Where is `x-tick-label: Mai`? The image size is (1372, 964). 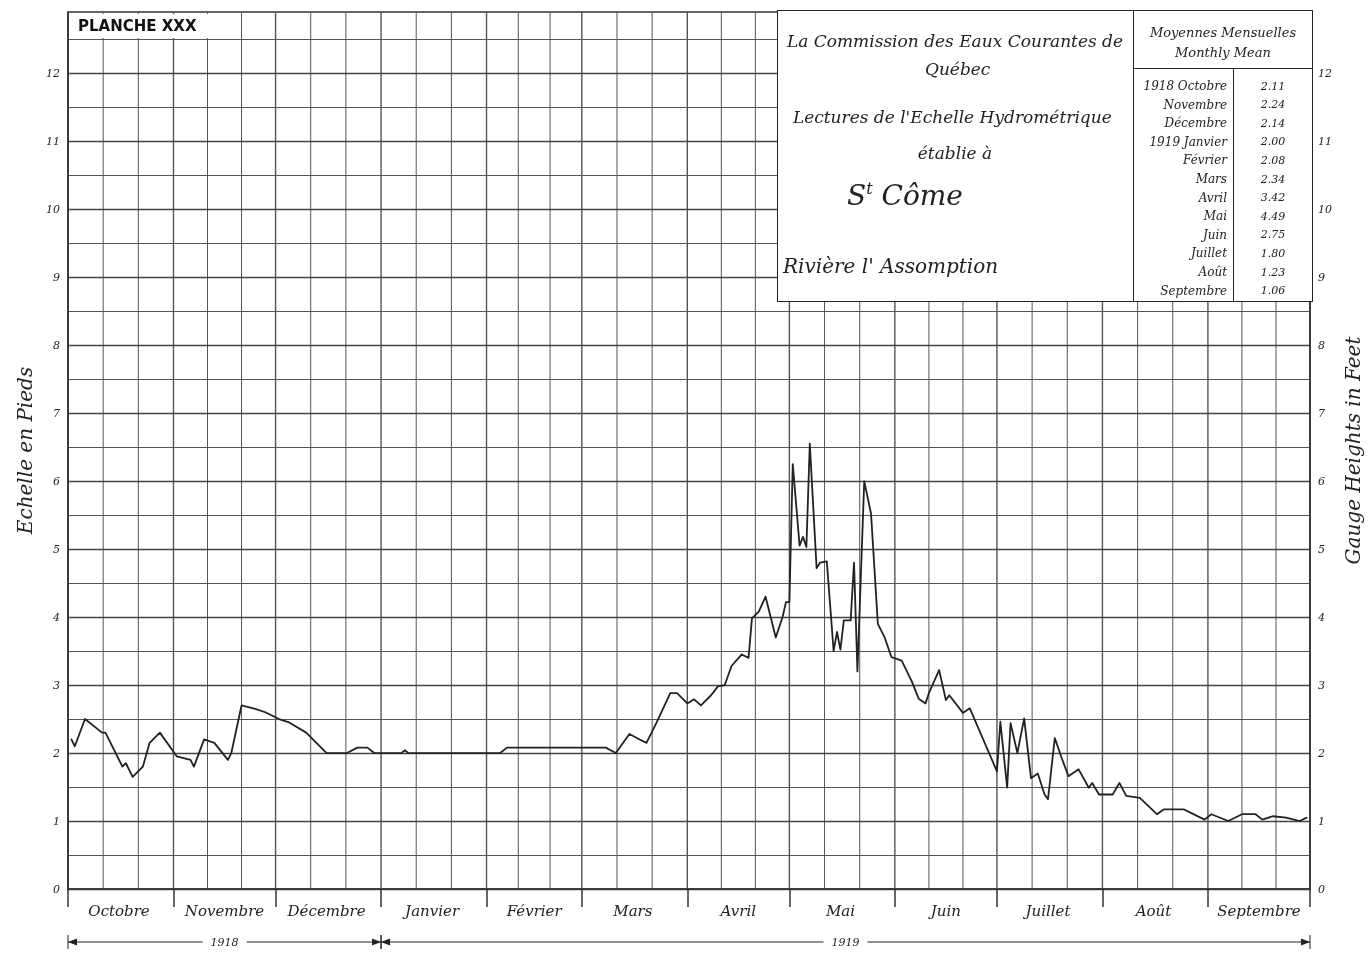 x-tick-label: Mai is located at coordinates (840, 910).